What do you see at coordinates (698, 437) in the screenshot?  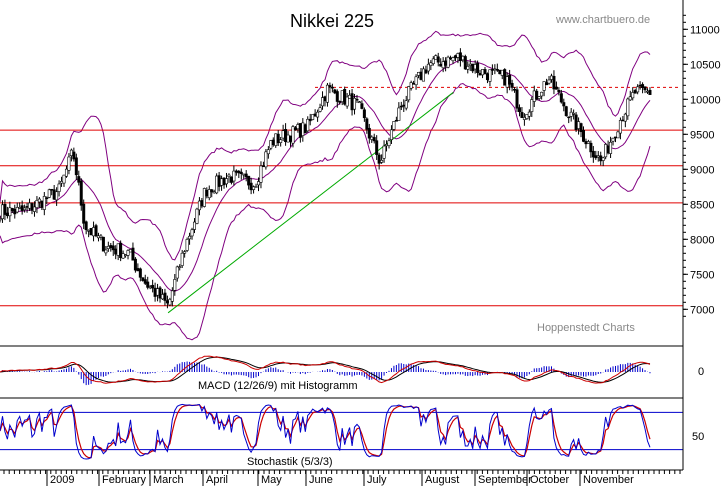 I see `stoch-mid-label: 50` at bounding box center [698, 437].